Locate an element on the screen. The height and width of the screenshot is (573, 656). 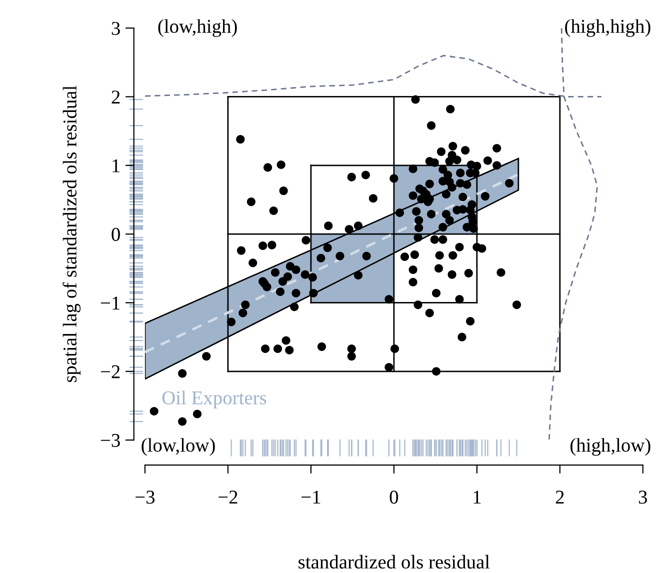
x-tick-label: −2 is located at coordinates (228, 497).